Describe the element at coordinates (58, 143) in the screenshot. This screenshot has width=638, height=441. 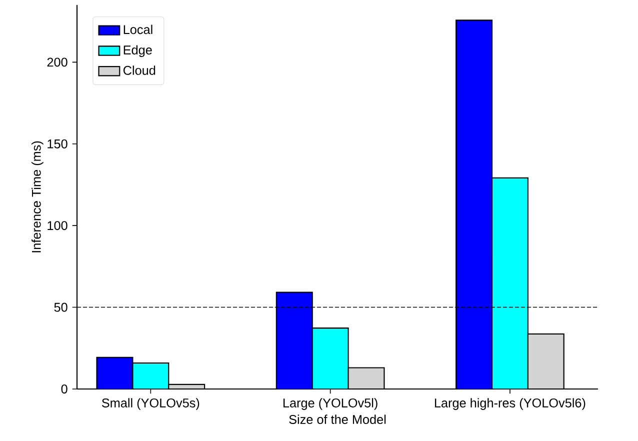
I see `y-tick-label: 150` at that location.